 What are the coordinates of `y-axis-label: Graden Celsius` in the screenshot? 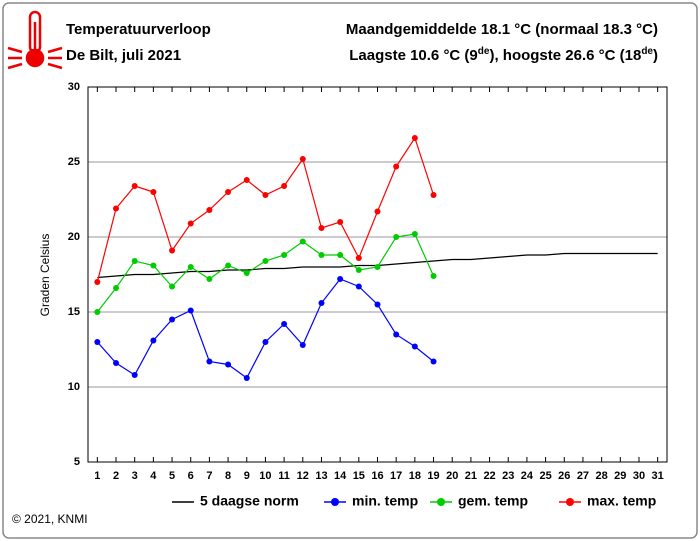 It's located at (45, 275).